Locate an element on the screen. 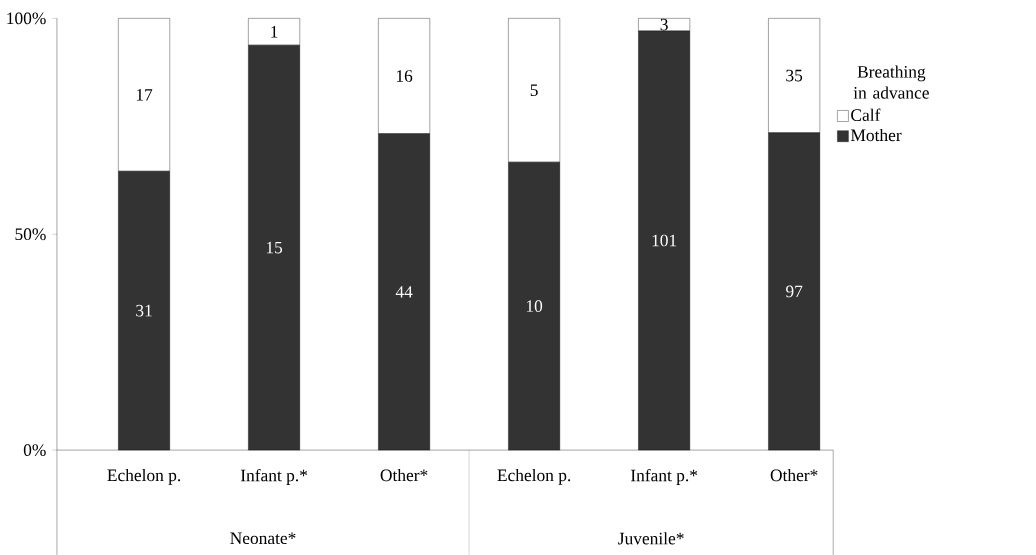 This screenshot has height=555, width=1036. legend-label: Mother is located at coordinates (876, 135).